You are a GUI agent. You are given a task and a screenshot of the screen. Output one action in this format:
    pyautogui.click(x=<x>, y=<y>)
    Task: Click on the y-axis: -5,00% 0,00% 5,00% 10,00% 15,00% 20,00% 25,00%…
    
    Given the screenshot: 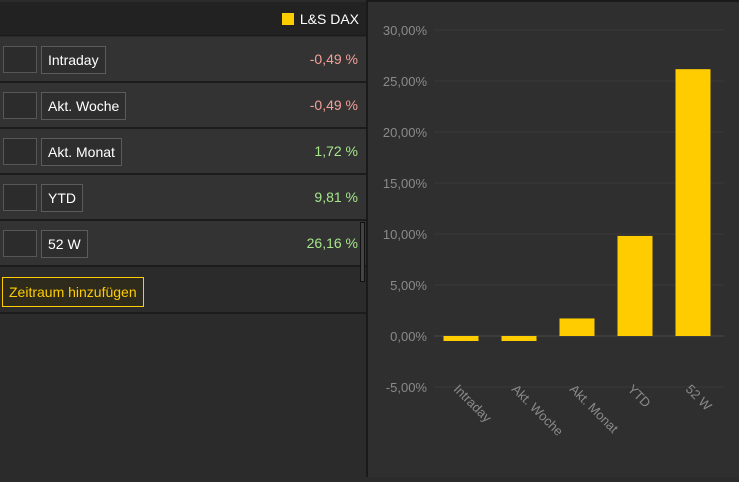 What is the action you would take?
    pyautogui.click(x=405, y=209)
    